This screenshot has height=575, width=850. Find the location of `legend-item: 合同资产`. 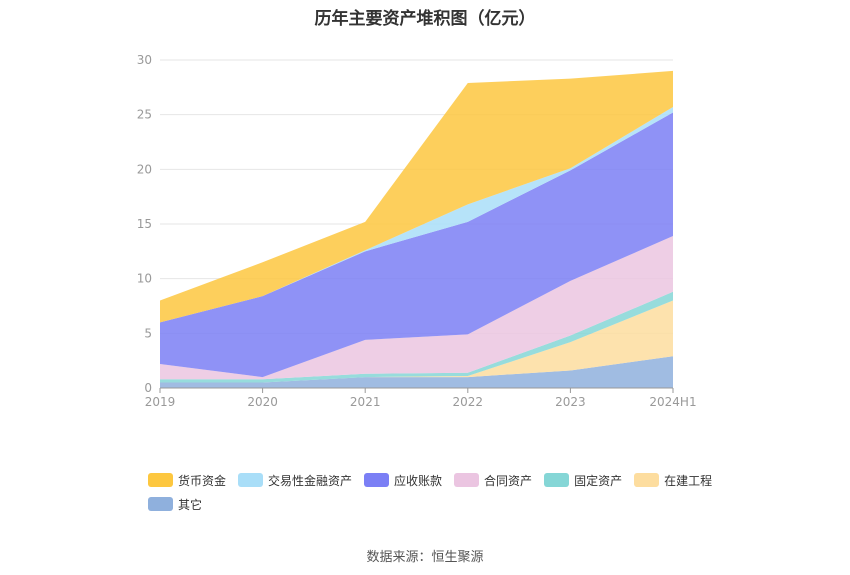

legend-item: 合同资产 is located at coordinates (493, 480).